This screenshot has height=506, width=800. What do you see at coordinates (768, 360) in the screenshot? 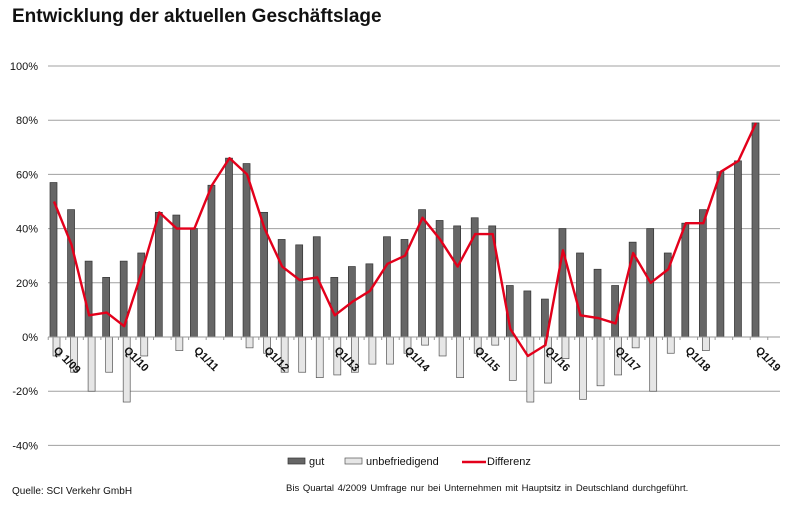
I see `x-tick-label: Q1/19` at bounding box center [768, 360].